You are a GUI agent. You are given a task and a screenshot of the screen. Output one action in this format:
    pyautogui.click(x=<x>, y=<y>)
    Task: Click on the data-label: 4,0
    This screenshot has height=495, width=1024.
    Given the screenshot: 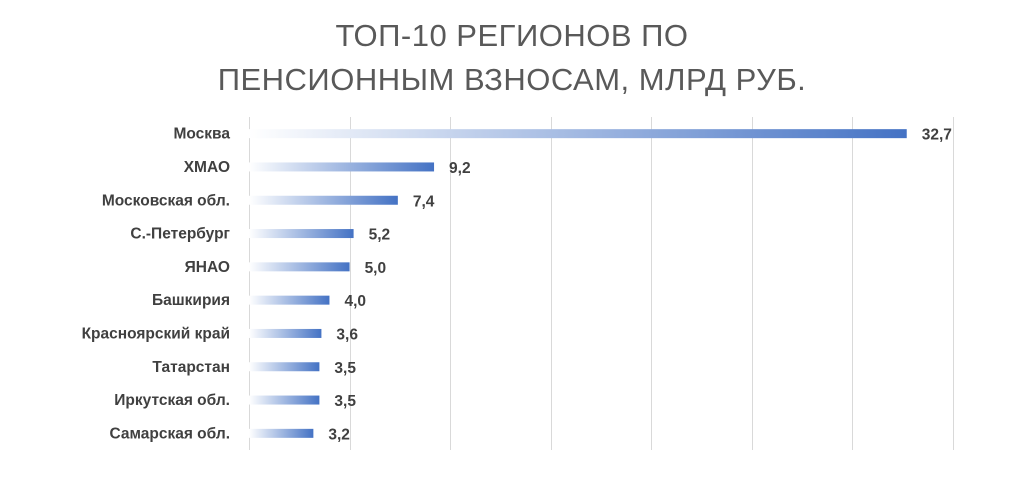 What is the action you would take?
    pyautogui.click(x=355, y=301)
    